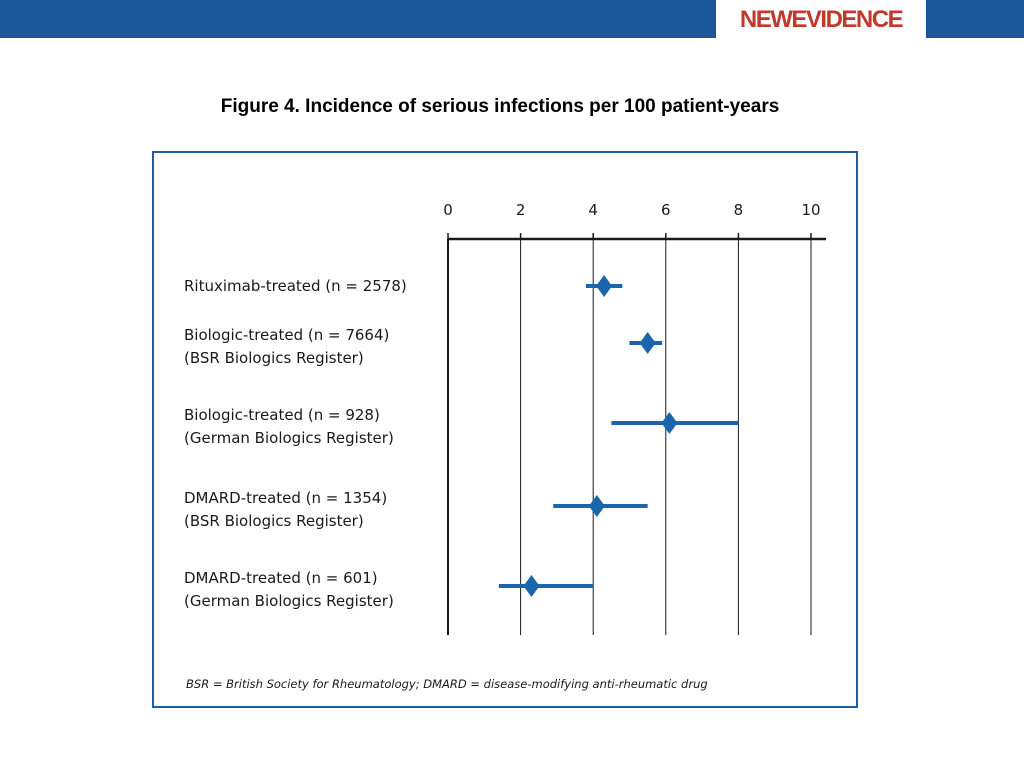  What do you see at coordinates (286, 335) in the screenshot?
I see `row-label: Biologic-treated (n = 7664)` at bounding box center [286, 335].